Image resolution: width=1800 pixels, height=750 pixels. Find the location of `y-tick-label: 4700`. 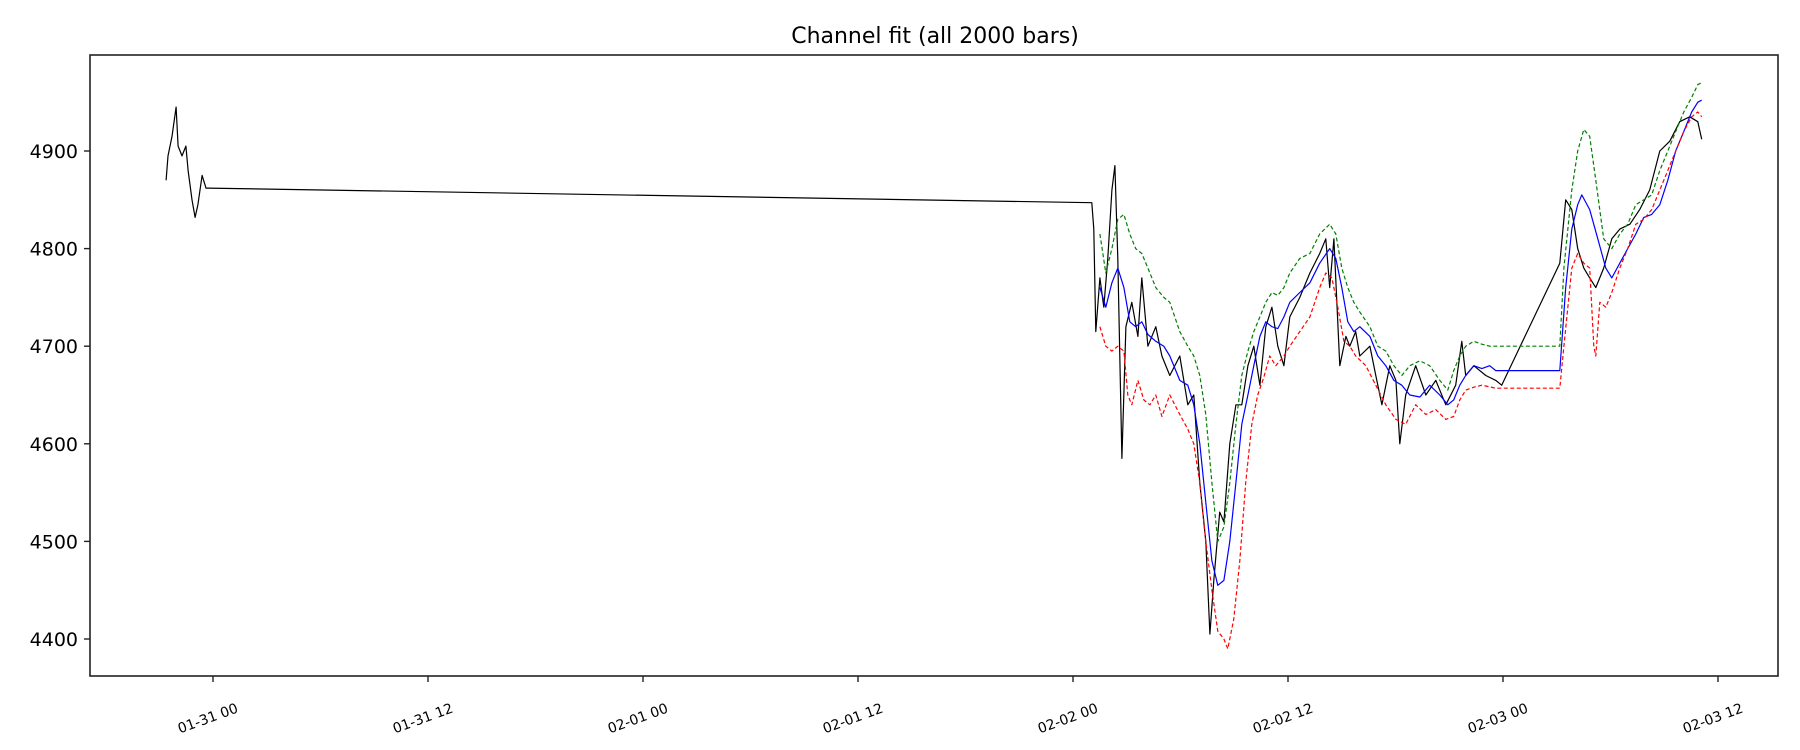

y-tick-label: 4700 is located at coordinates (54, 347).